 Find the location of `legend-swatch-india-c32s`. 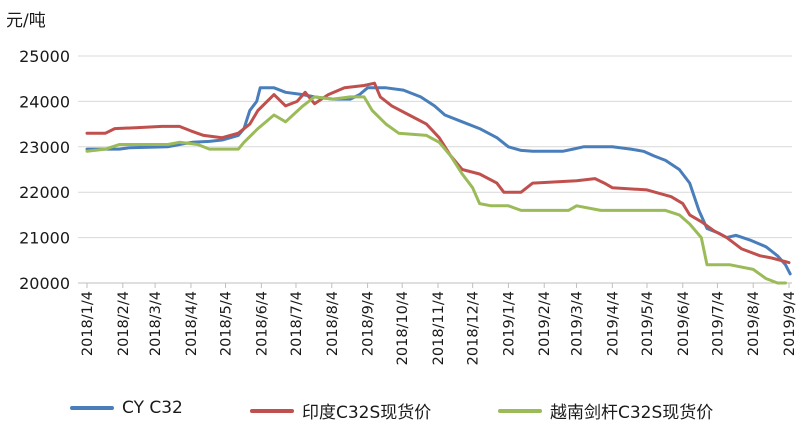

legend-swatch-india-c32s is located at coordinates (272, 410).